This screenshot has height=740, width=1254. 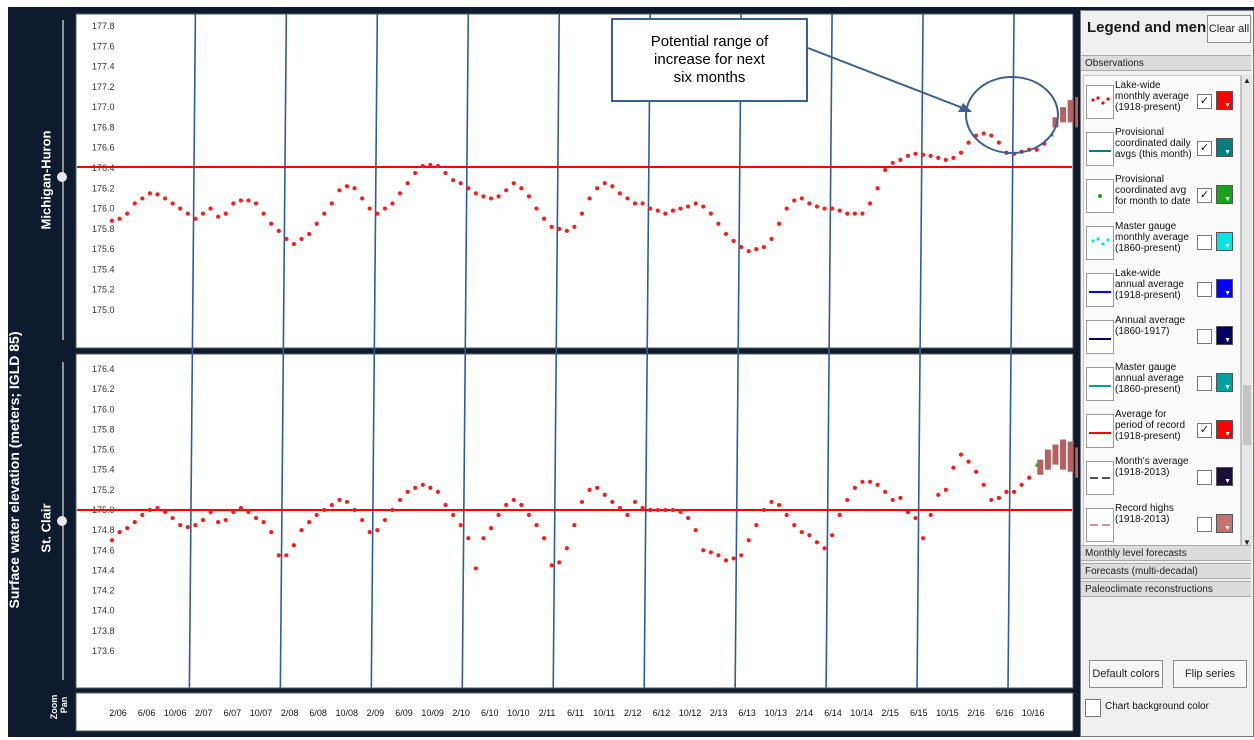 I want to click on callout-line-3: six months, so click(x=709, y=77).